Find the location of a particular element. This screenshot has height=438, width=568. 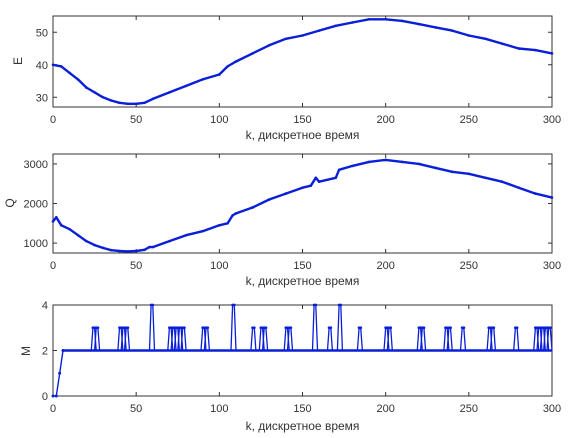

chart-e-y-axis-label: E is located at coordinates (18, 61).